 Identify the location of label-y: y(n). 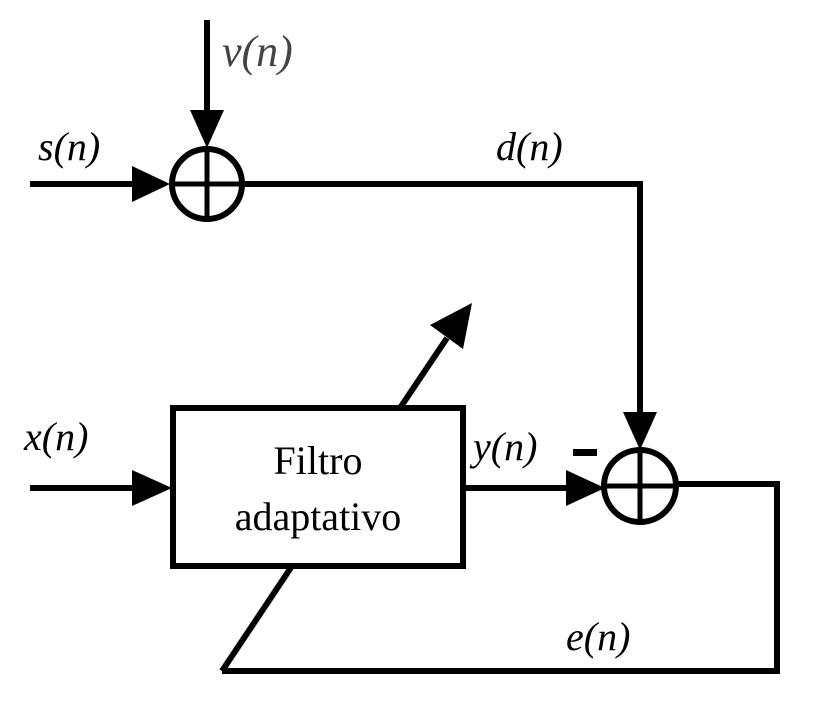
(503, 446).